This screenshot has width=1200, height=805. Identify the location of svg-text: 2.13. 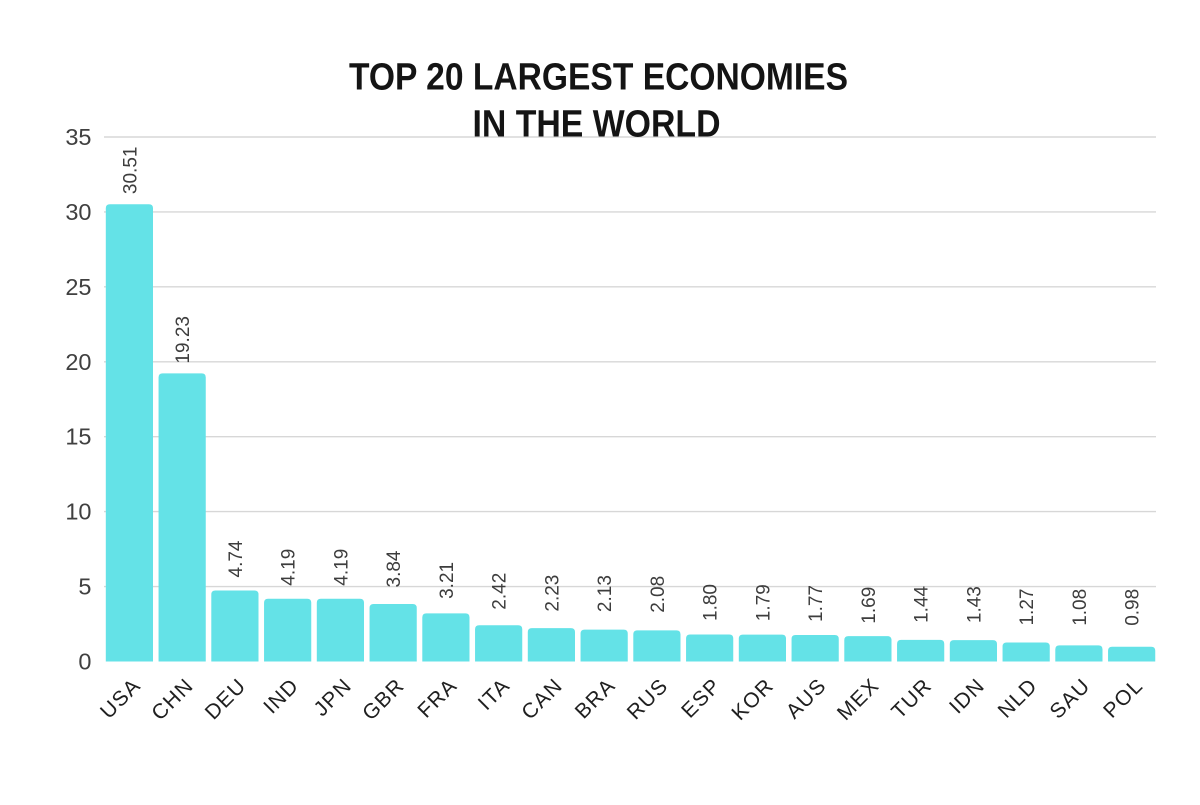
(605, 593).